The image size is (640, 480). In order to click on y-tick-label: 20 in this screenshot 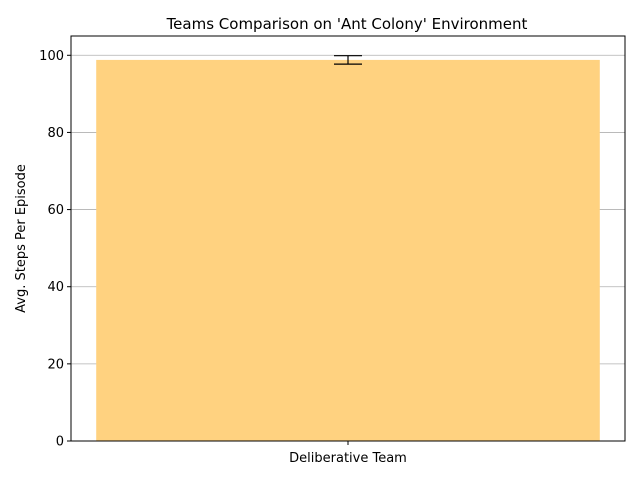, I will do `click(55, 364)`.